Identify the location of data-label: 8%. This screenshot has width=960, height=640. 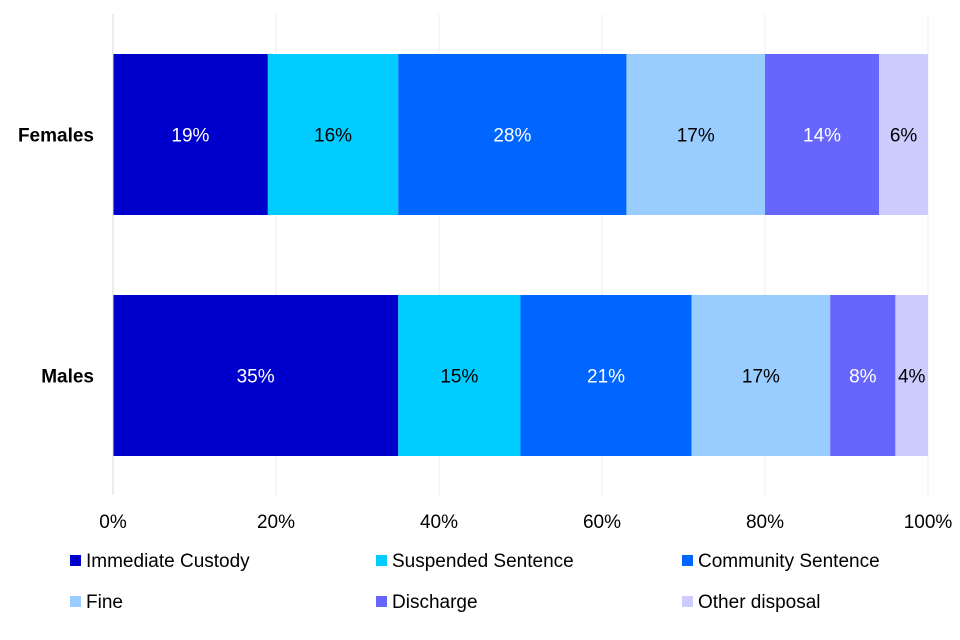
(863, 377).